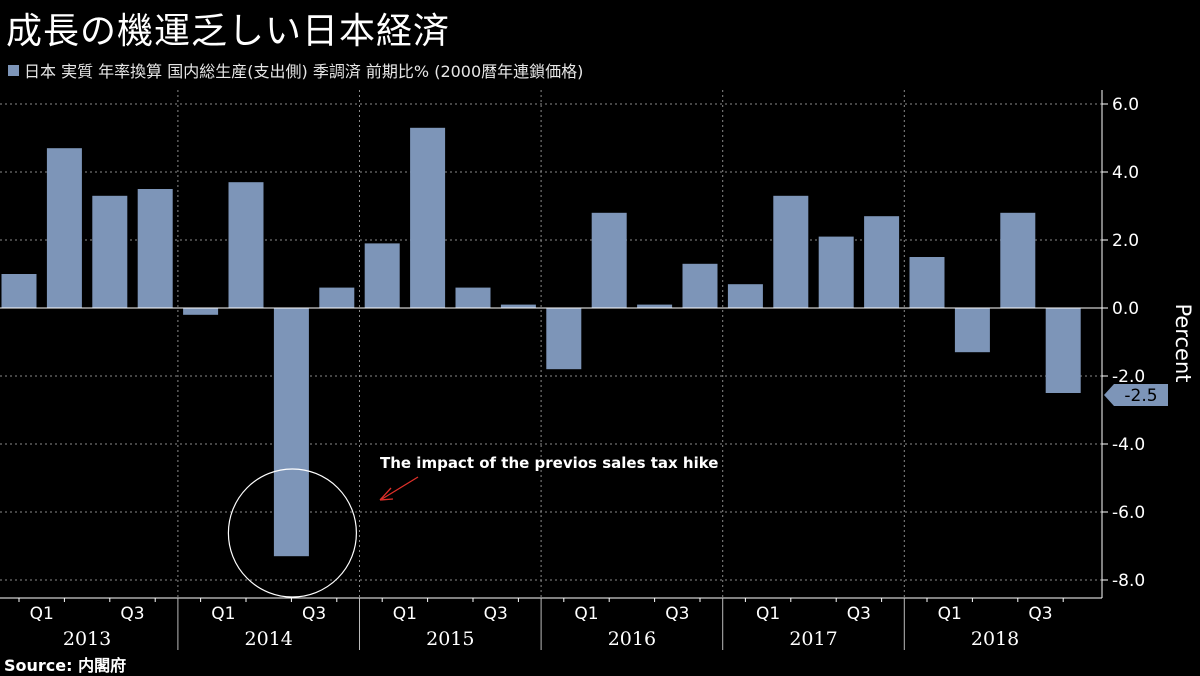 Image resolution: width=1200 pixels, height=676 pixels. I want to click on last-value-callout, so click(1136, 395).